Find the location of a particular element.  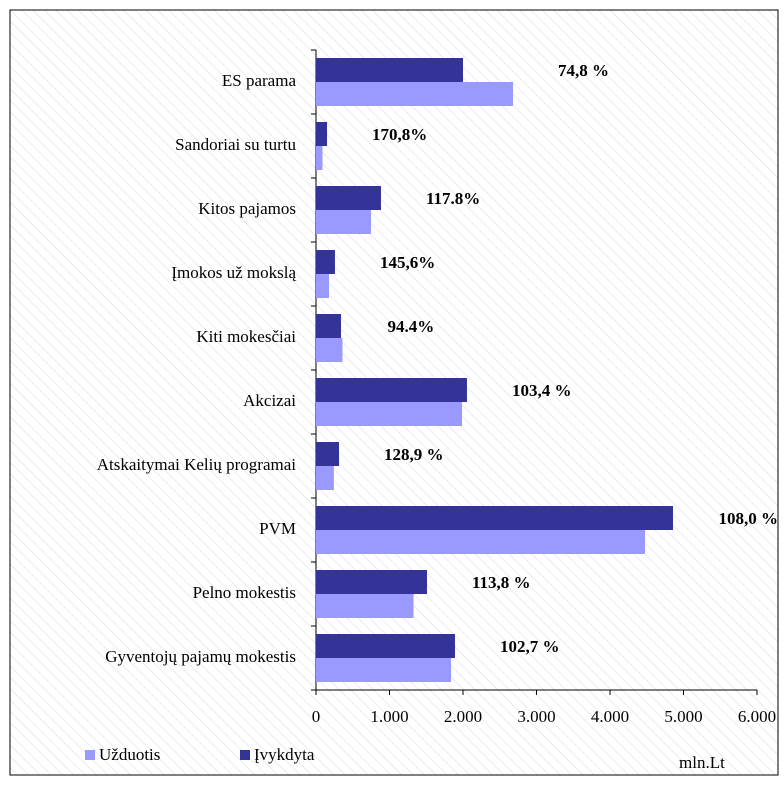

annotation: 145,6% is located at coordinates (407, 262).